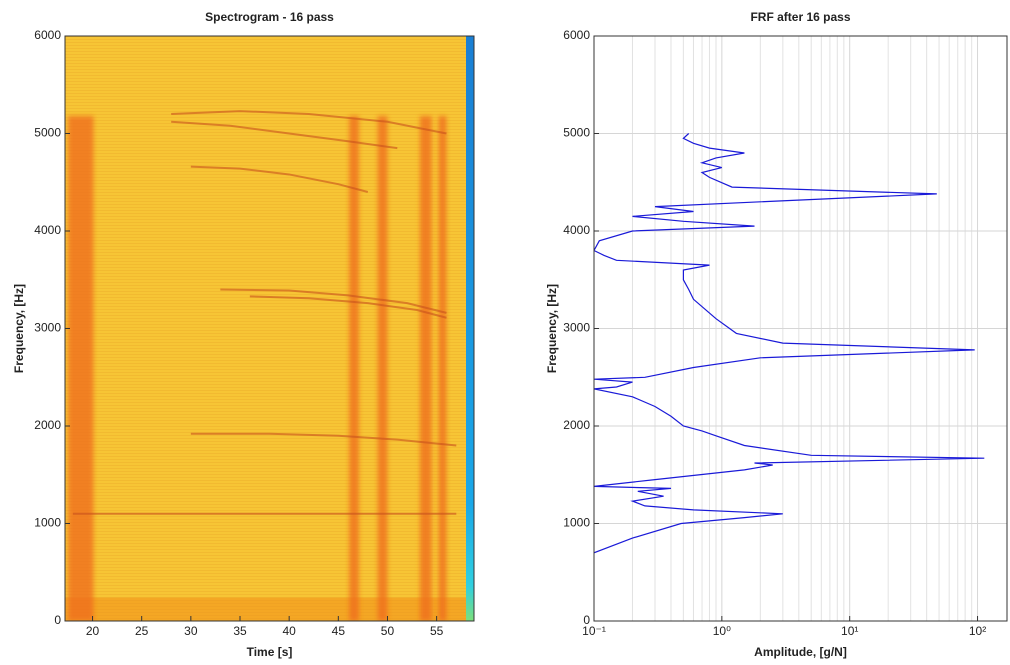  Describe the element at coordinates (270, 652) in the screenshot. I see `x-axis-label: Time [s]` at that location.